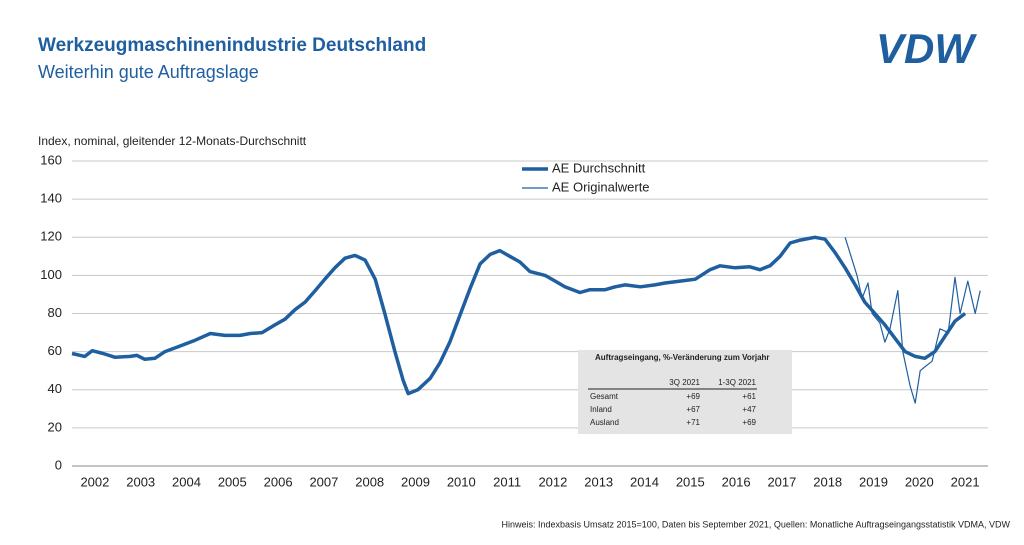 This screenshot has height=545, width=1024. What do you see at coordinates (51, 236) in the screenshot?
I see `y-tick-label: 120` at bounding box center [51, 236].